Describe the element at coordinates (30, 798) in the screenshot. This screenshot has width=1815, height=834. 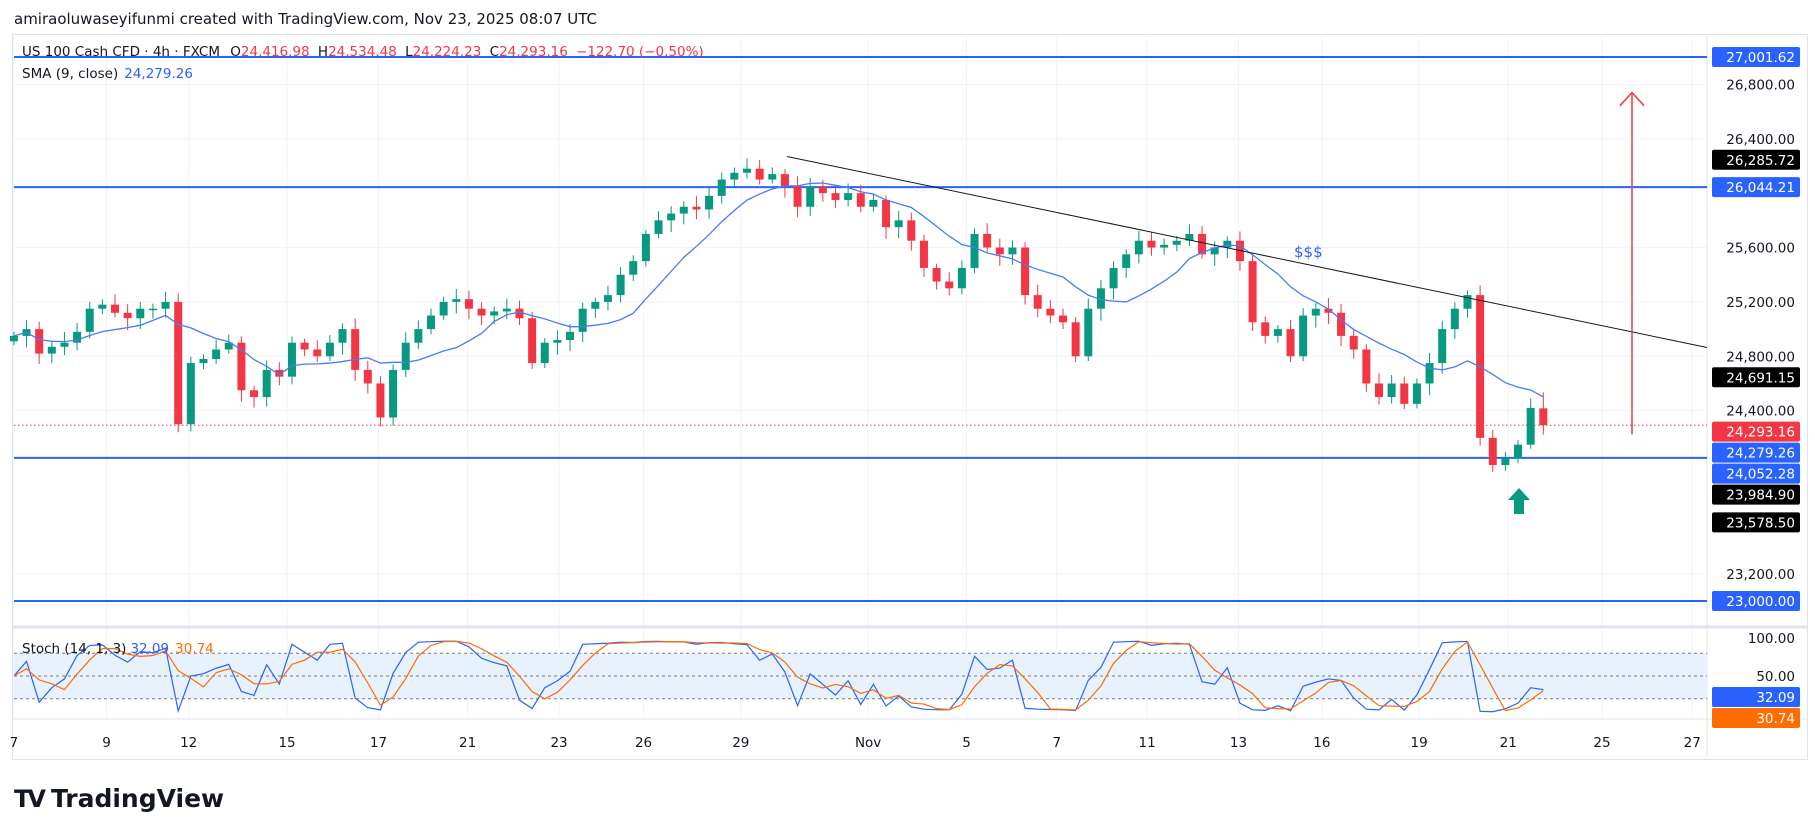
I see `tradingview-logo-icon: TV` at that location.